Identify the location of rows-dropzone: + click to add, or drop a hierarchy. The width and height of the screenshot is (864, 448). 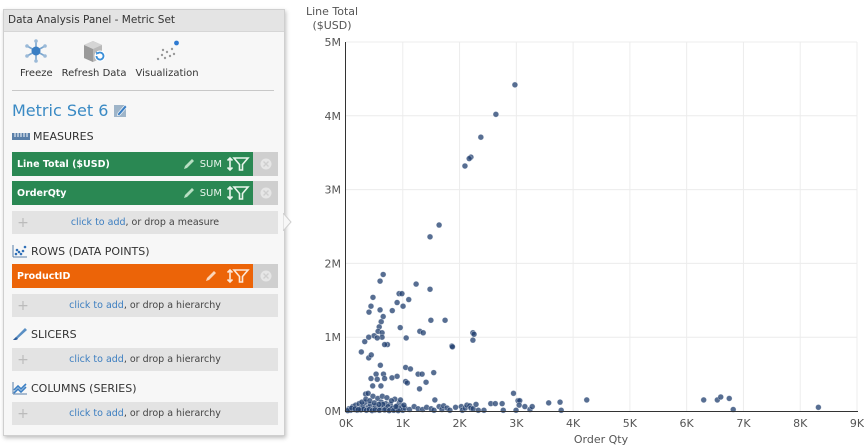
(145, 305).